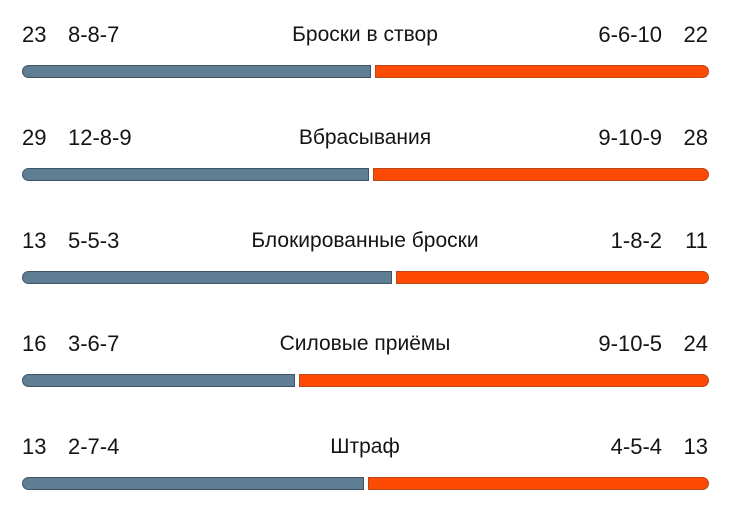 This screenshot has width=730, height=514. Describe the element at coordinates (630, 34) in the screenshot. I see `away-periods: 6-6-10` at that location.